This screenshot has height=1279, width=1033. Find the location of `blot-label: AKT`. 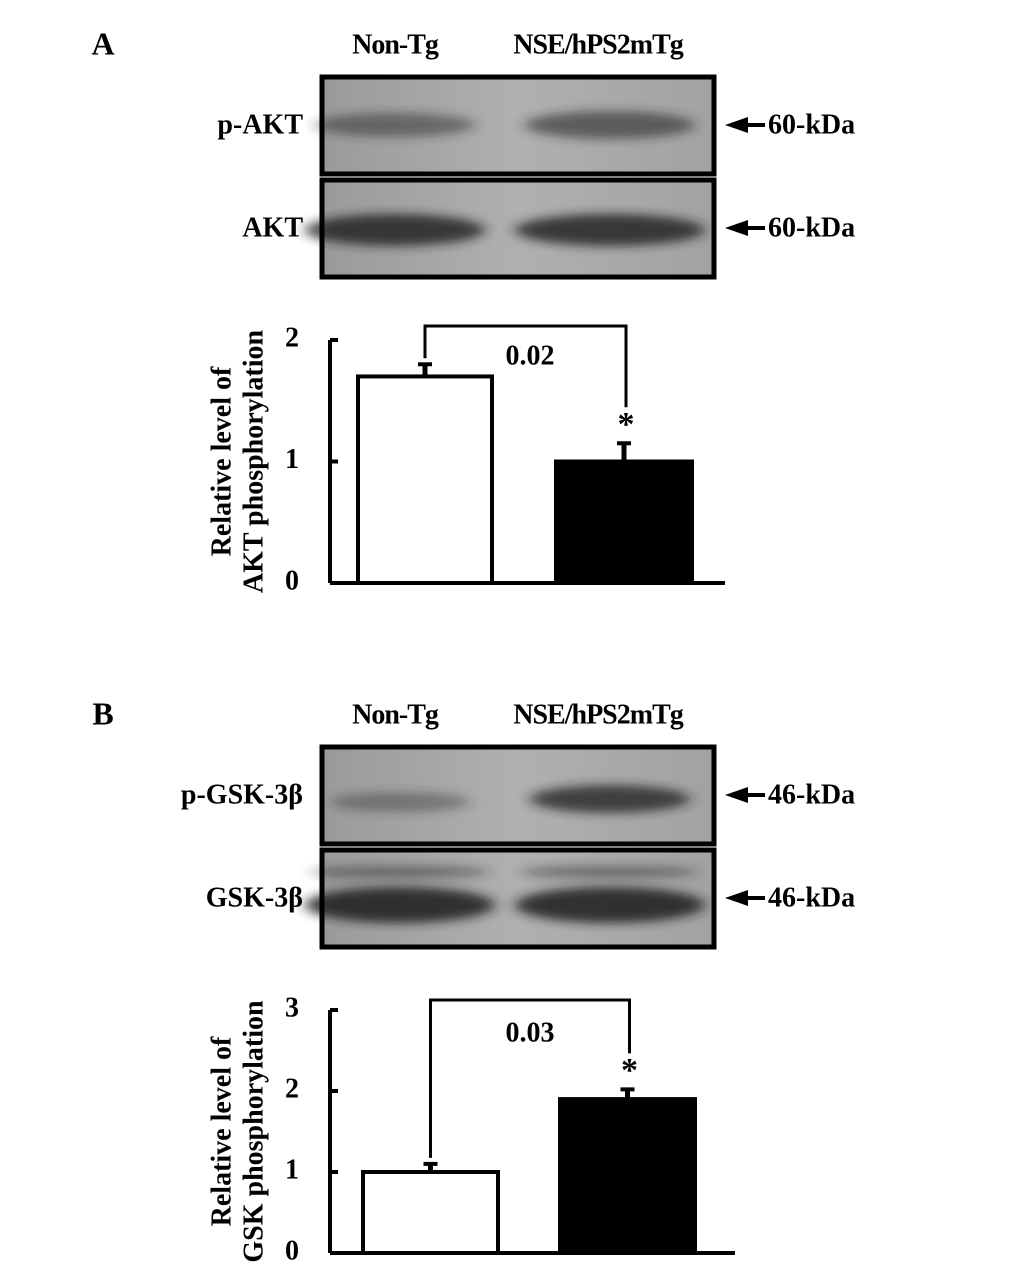

blot-label: AKT is located at coordinates (272, 227).